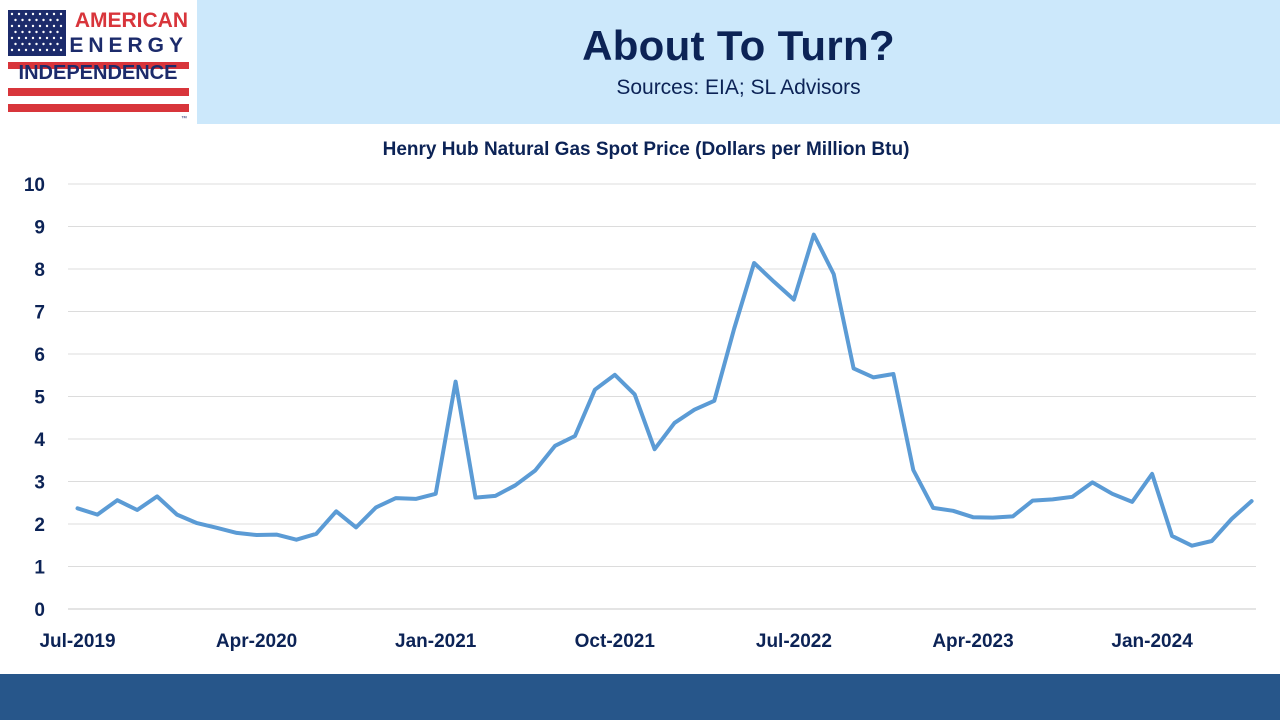  What do you see at coordinates (39, 398) in the screenshot?
I see `y-tick-label-5: 5` at bounding box center [39, 398].